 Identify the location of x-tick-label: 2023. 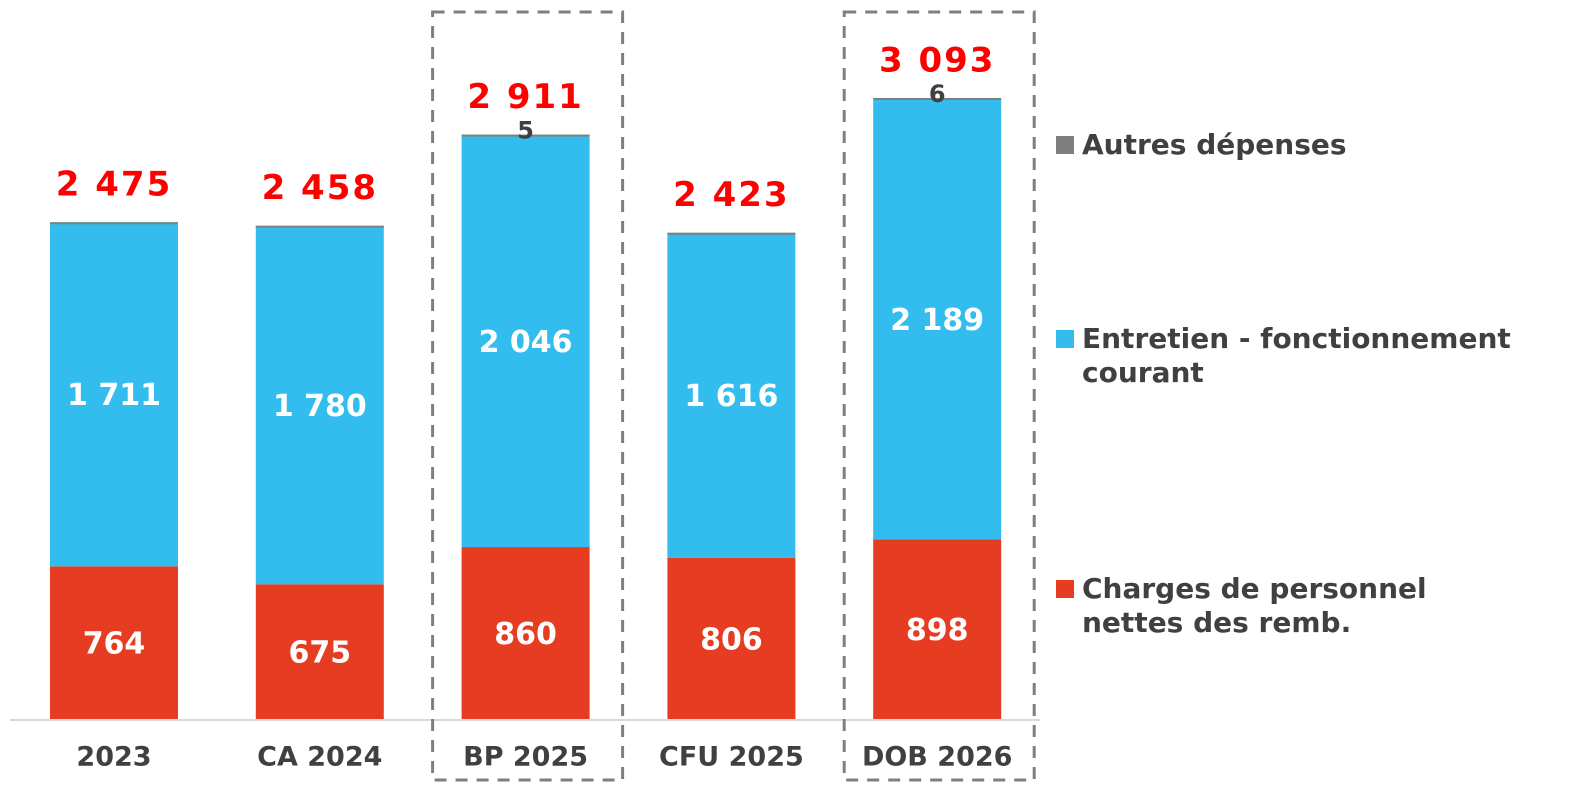
(113, 757).